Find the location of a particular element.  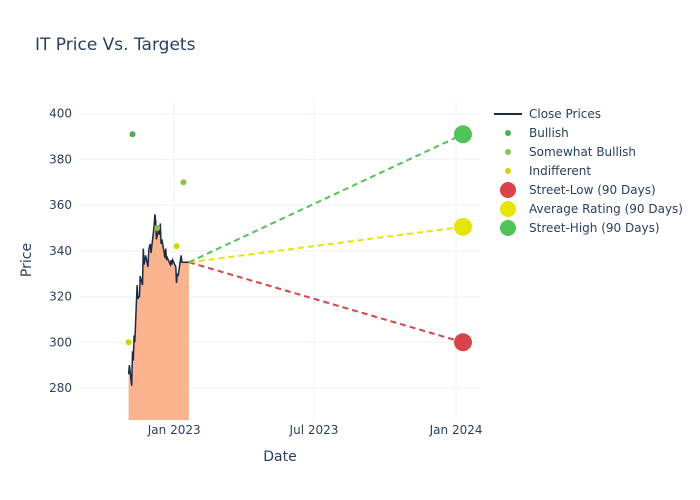

y-tick-label: 360 is located at coordinates (60, 205).